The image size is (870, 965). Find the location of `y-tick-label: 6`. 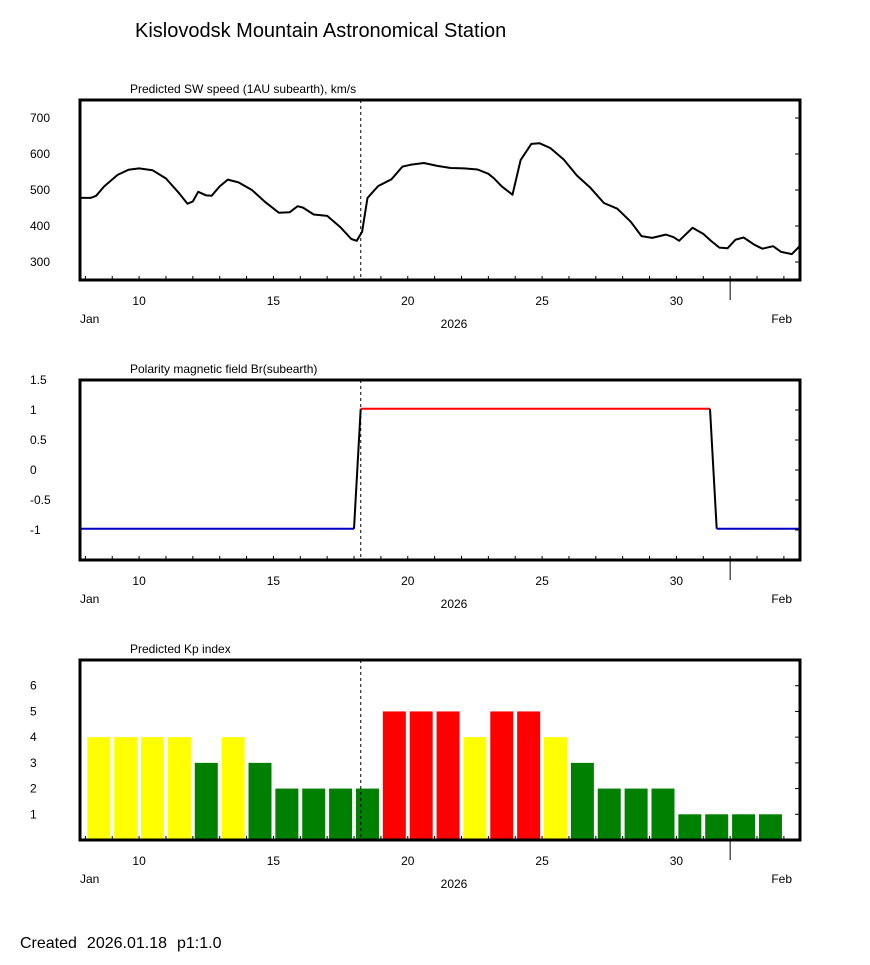

y-tick-label: 6 is located at coordinates (33, 686).